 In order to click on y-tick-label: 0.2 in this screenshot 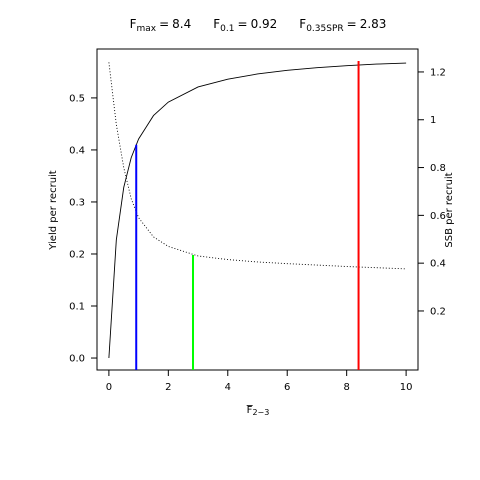, I will do `click(77, 254)`.